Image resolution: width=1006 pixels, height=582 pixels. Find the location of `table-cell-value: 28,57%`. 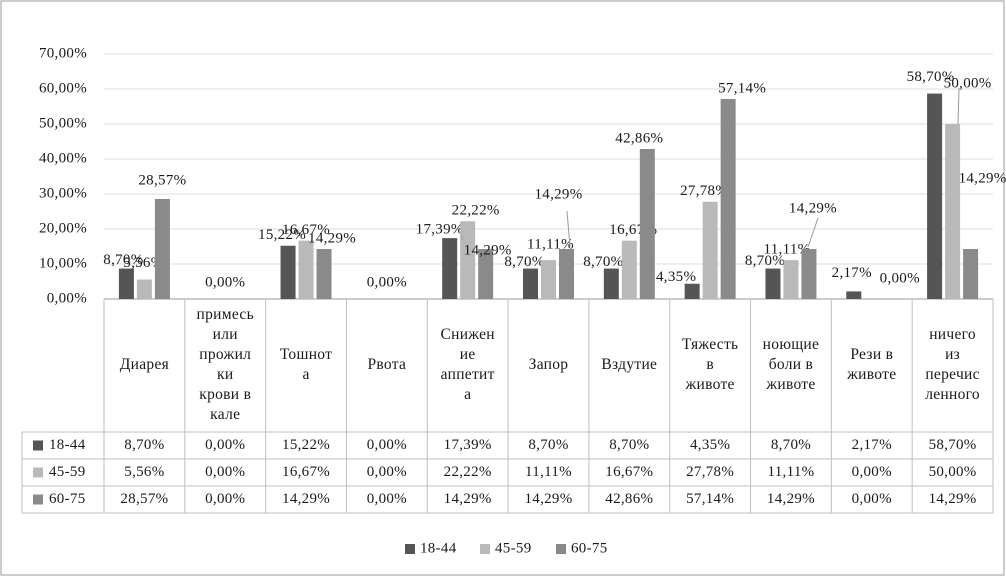

table-cell-value: 28,57% is located at coordinates (144, 499).